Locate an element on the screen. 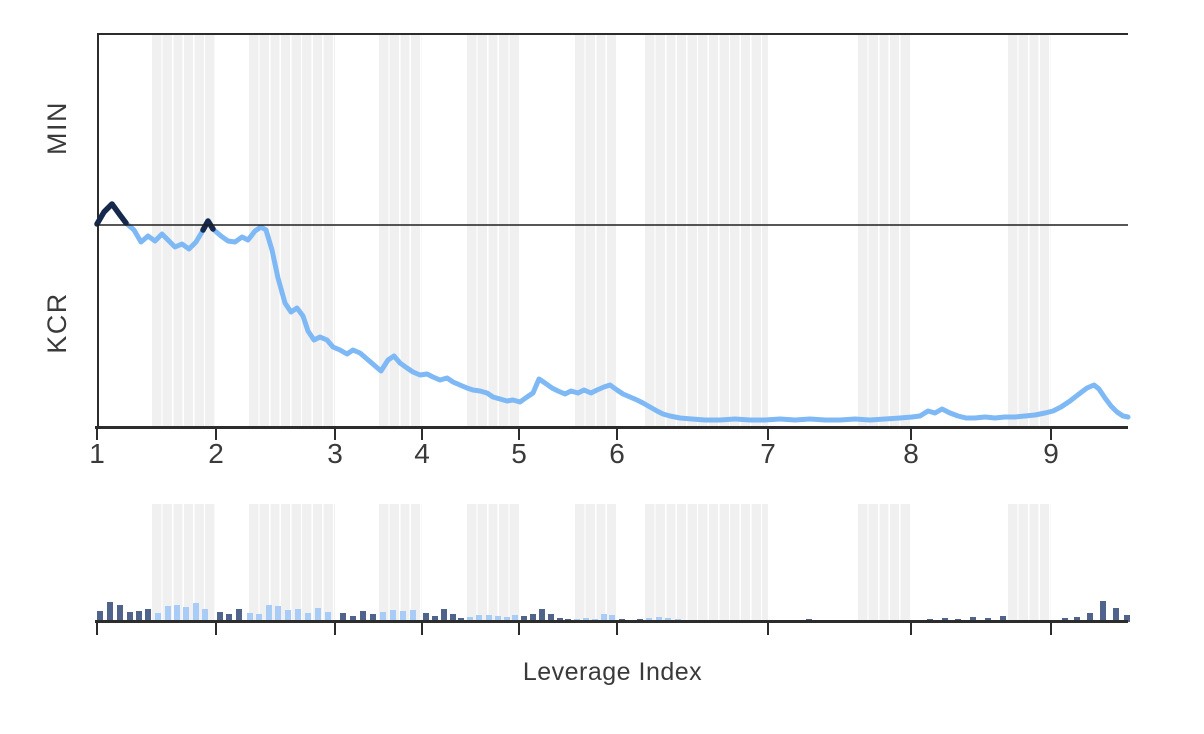 The image size is (1204, 734). x-axis-title: Leverage Index is located at coordinates (612, 672).